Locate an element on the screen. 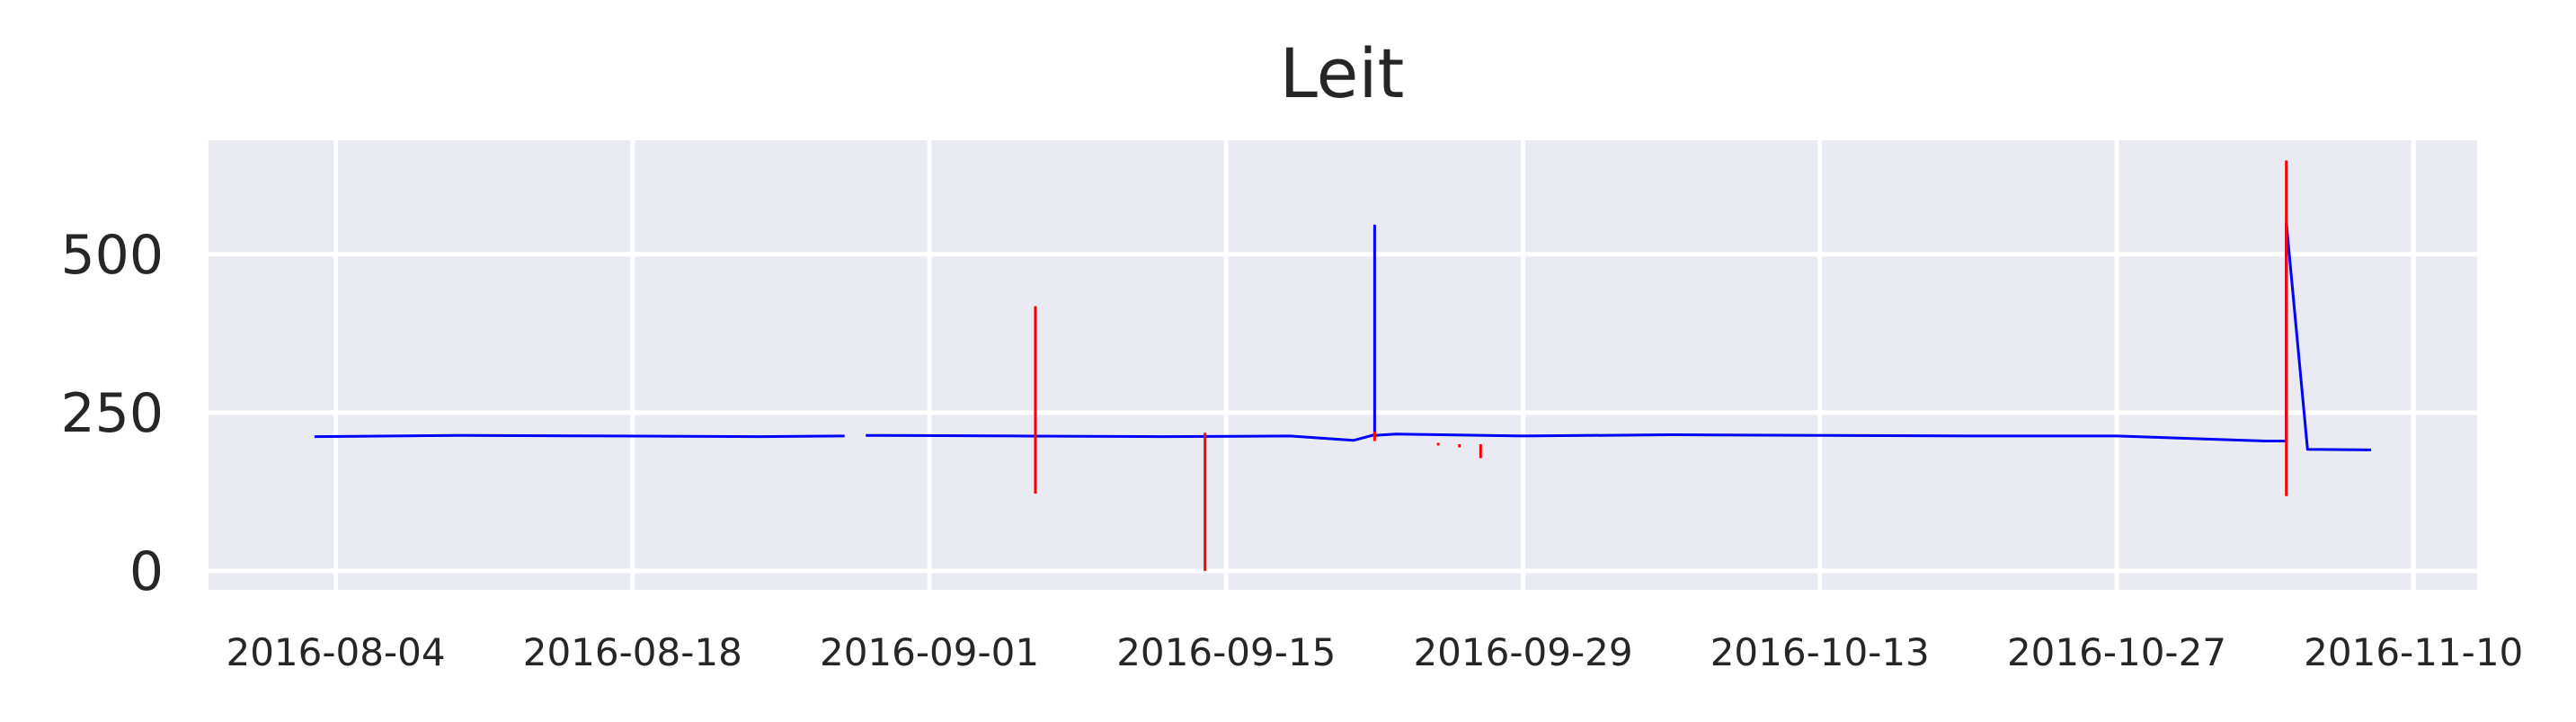 The width and height of the screenshot is (2576, 722). x-tick-label: 2016-11-10 is located at coordinates (2413, 652).